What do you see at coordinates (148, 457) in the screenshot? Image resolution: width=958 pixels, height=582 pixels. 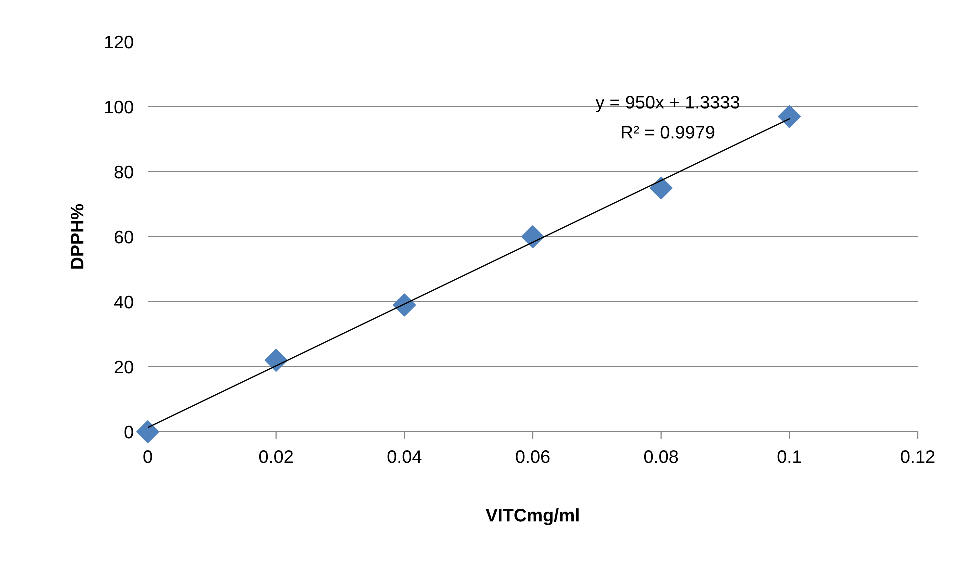 I see `x-tick-label: 0` at bounding box center [148, 457].